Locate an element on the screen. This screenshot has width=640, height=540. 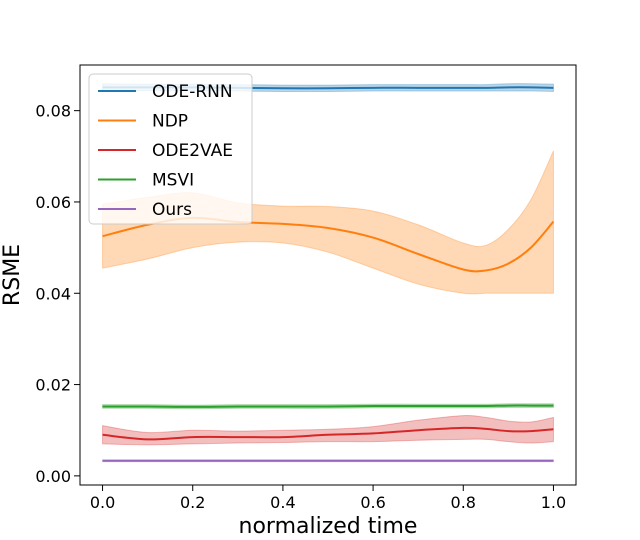
legend-box is located at coordinates (170, 149).